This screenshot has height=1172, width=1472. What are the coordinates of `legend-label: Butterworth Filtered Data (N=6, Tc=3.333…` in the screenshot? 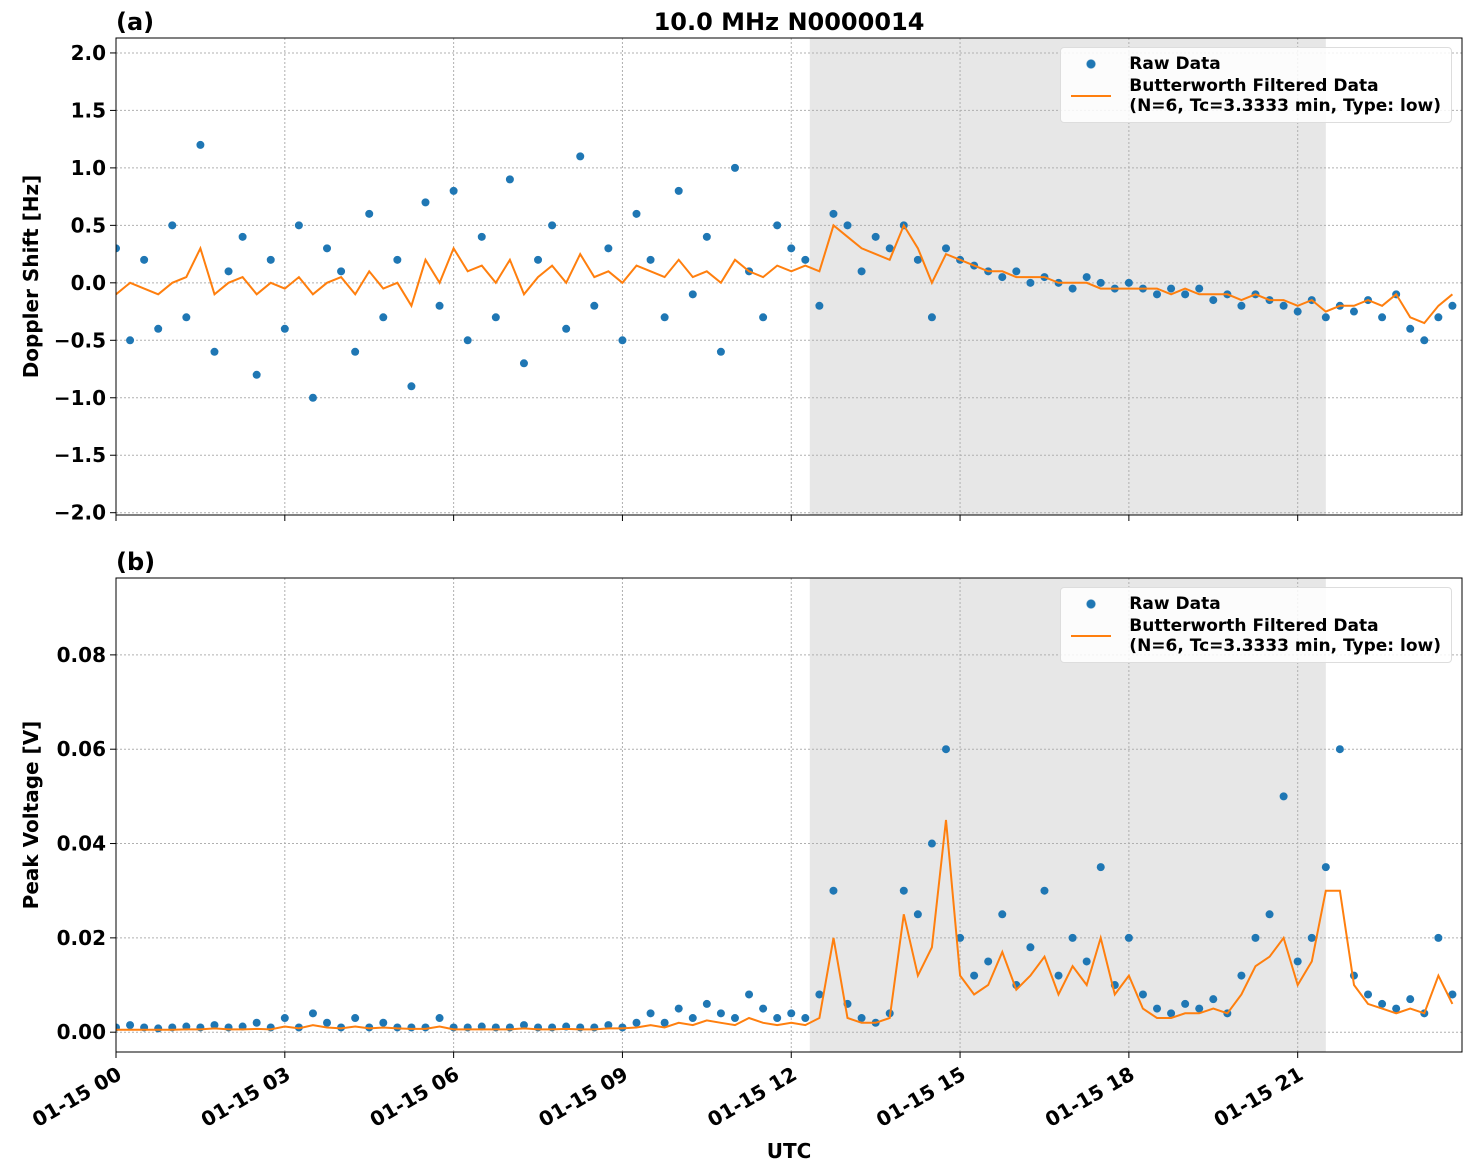 It's located at (1285, 636).